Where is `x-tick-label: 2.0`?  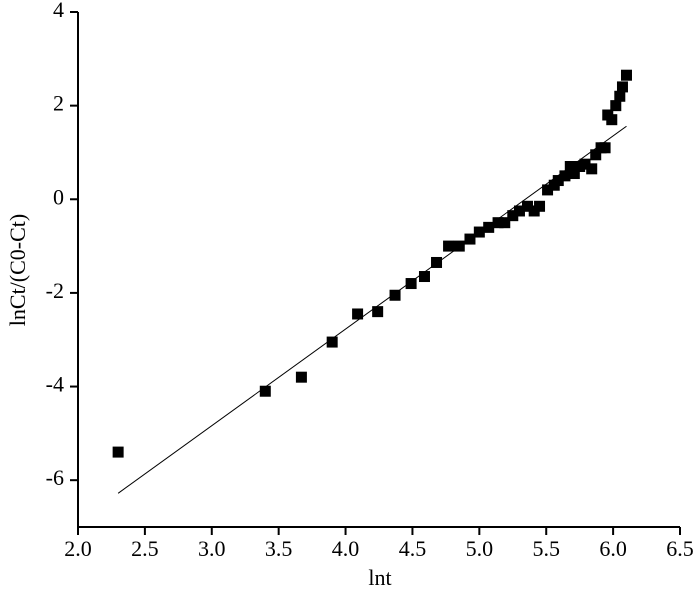
x-tick-label: 2.0 is located at coordinates (78, 548).